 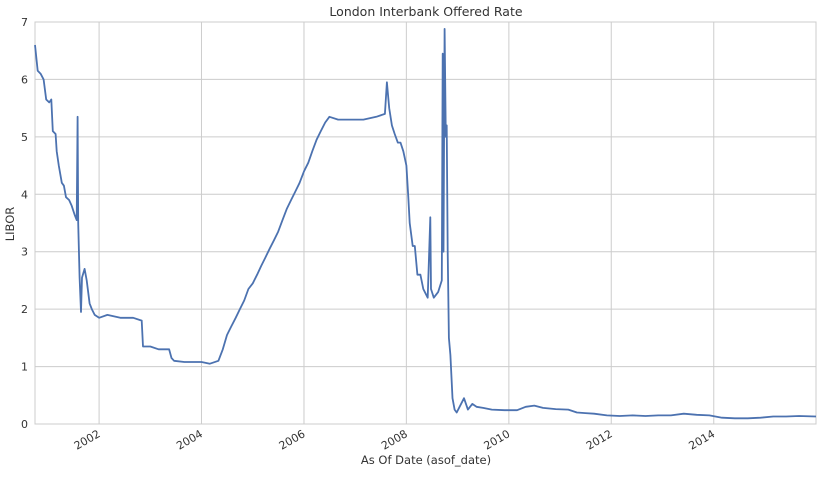 What do you see at coordinates (24, 22) in the screenshot?
I see `y-tick-label: 7` at bounding box center [24, 22].